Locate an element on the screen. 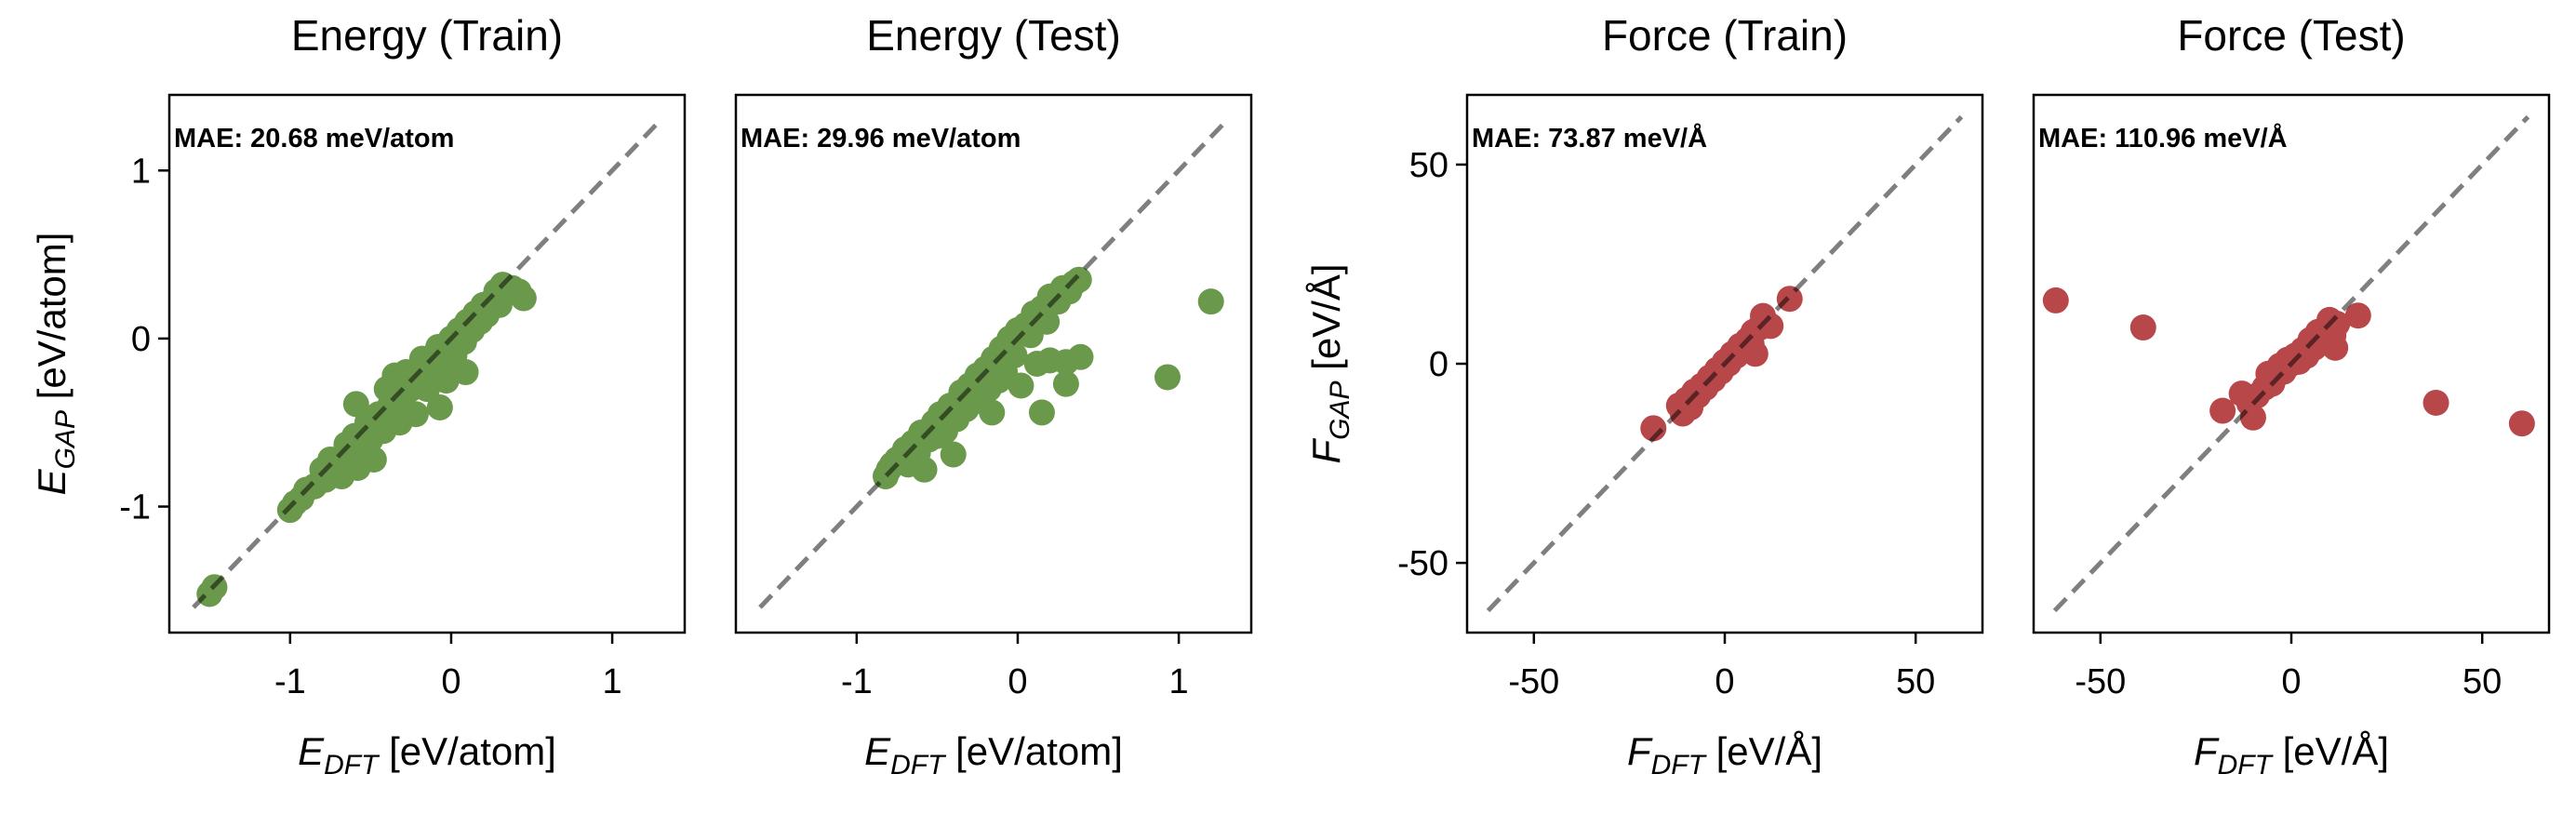 The image size is (2576, 814). y-label-unit: [eV/atom] is located at coordinates (51, 321).